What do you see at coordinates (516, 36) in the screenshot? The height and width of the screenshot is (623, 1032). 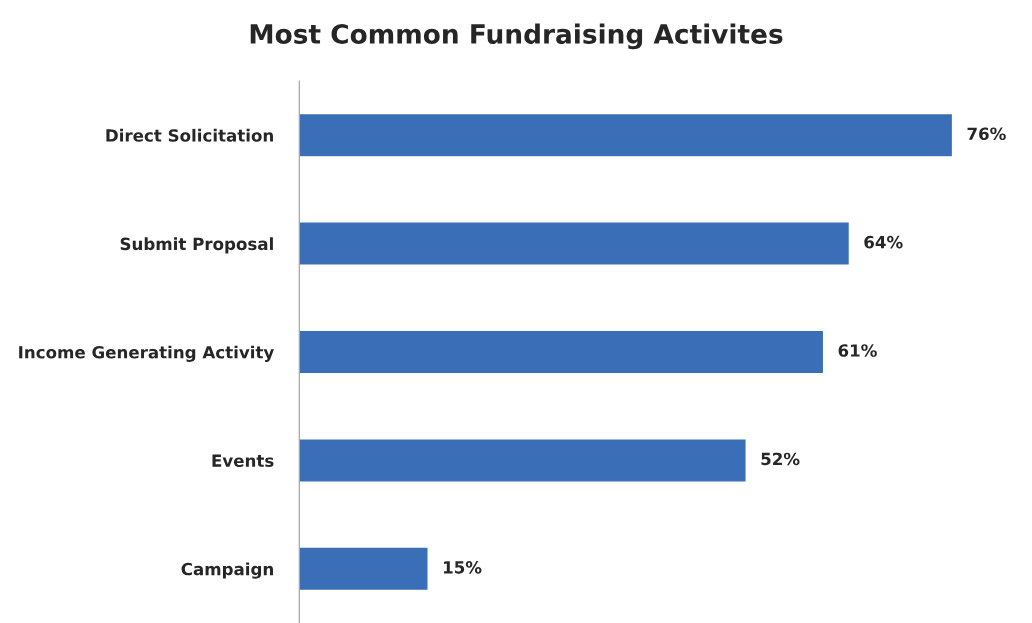 I see `chart-title: Most Common Fundraising Activites` at bounding box center [516, 36].